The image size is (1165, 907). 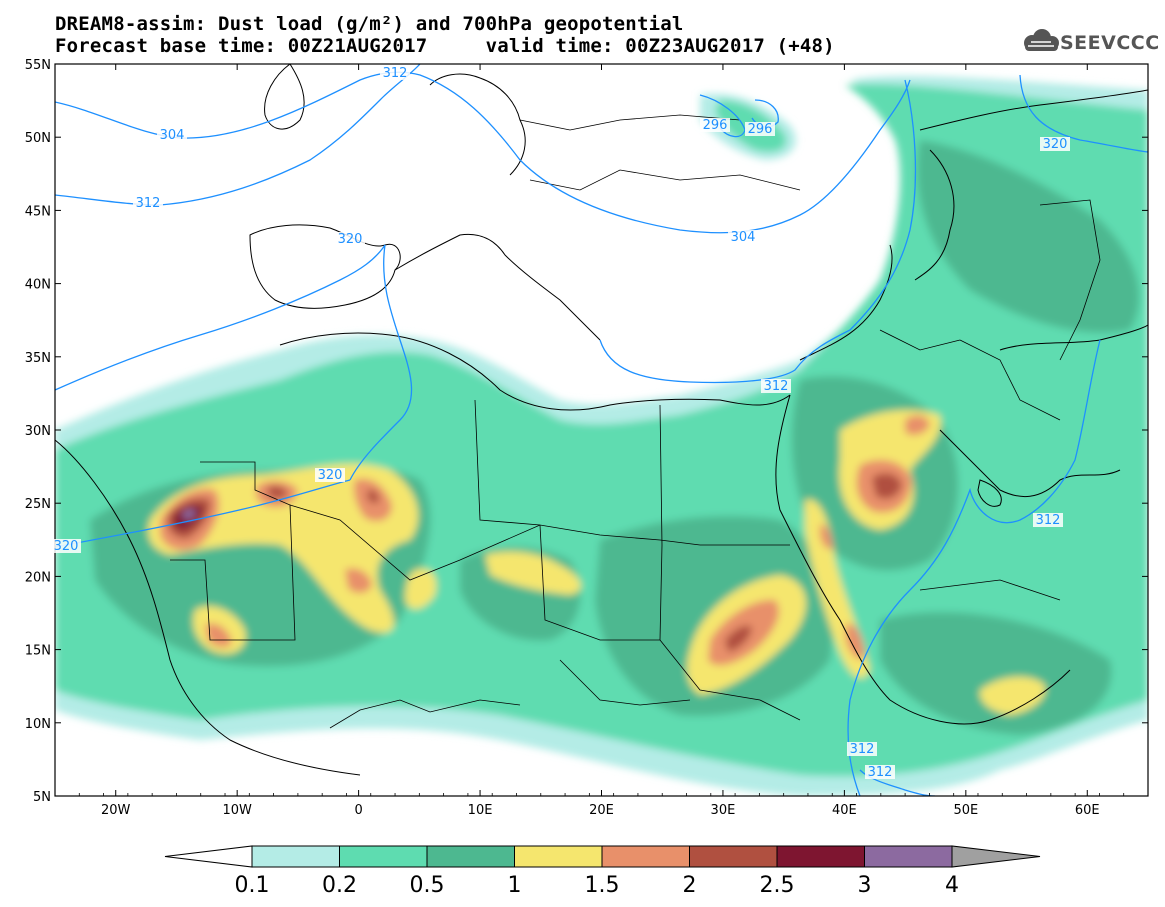 I want to click on lon-tick-label: 40E, so click(x=844, y=810).